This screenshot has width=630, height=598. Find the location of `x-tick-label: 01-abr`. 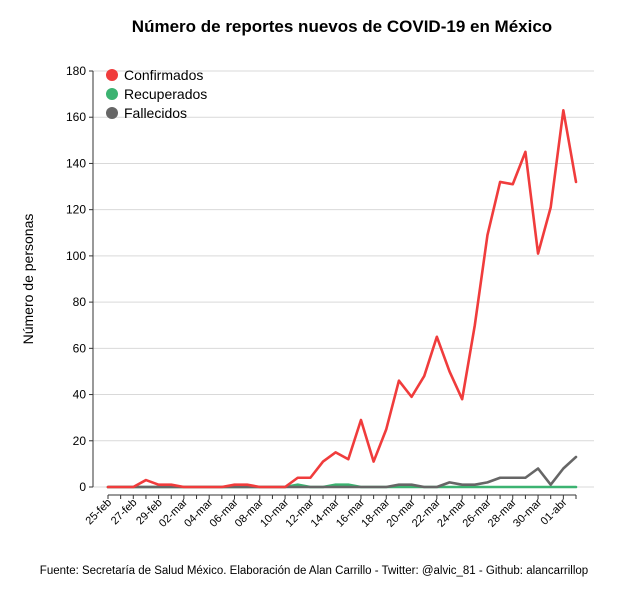

x-tick-label: 01-abr is located at coordinates (554, 511).